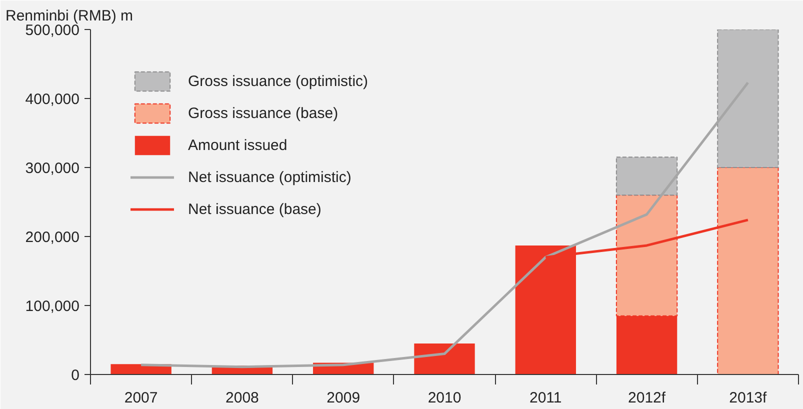  I want to click on y-axis-title: Renminbi (RMB) m, so click(70, 16).